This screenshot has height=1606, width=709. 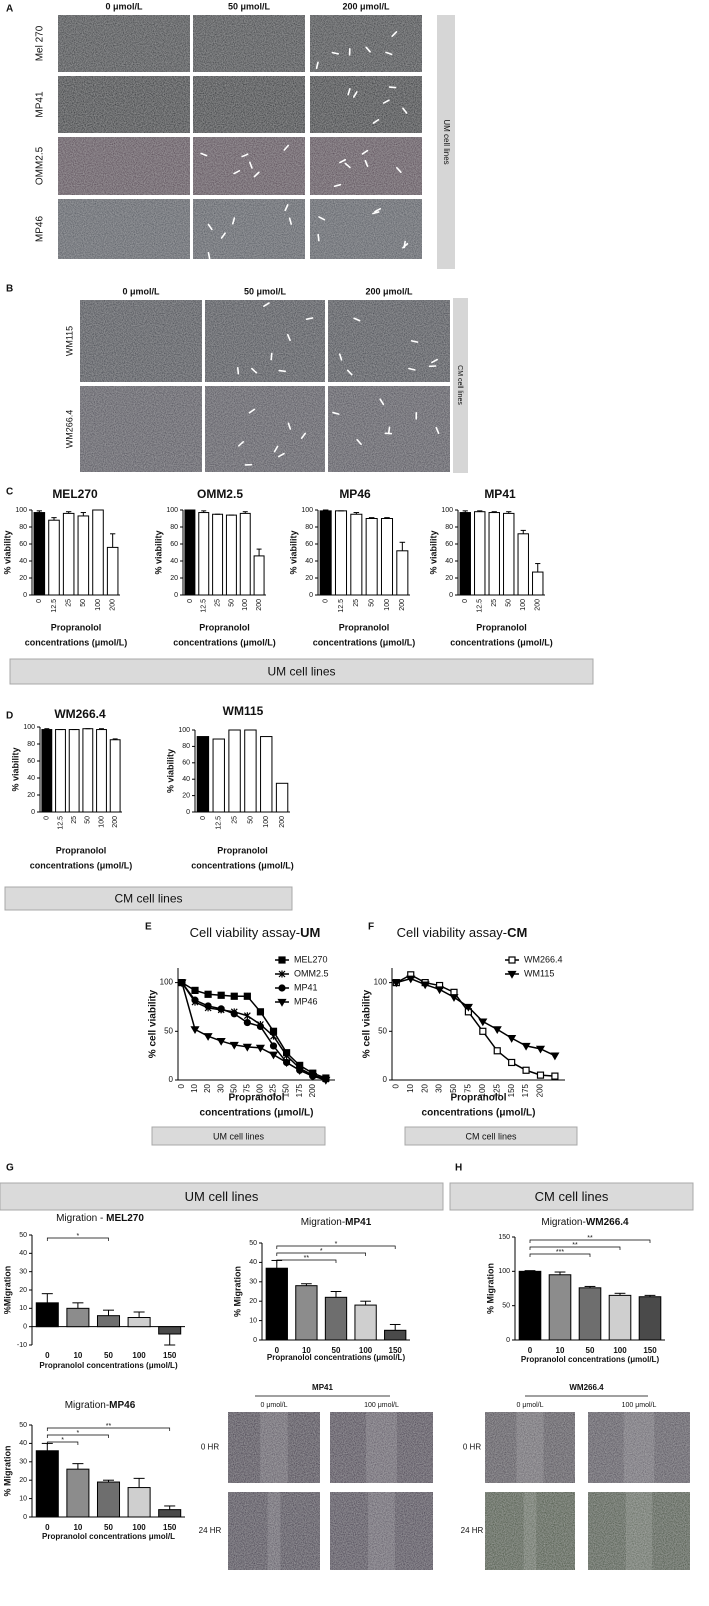 What do you see at coordinates (371, 927) in the screenshot?
I see `panel-letter: F` at bounding box center [371, 927].